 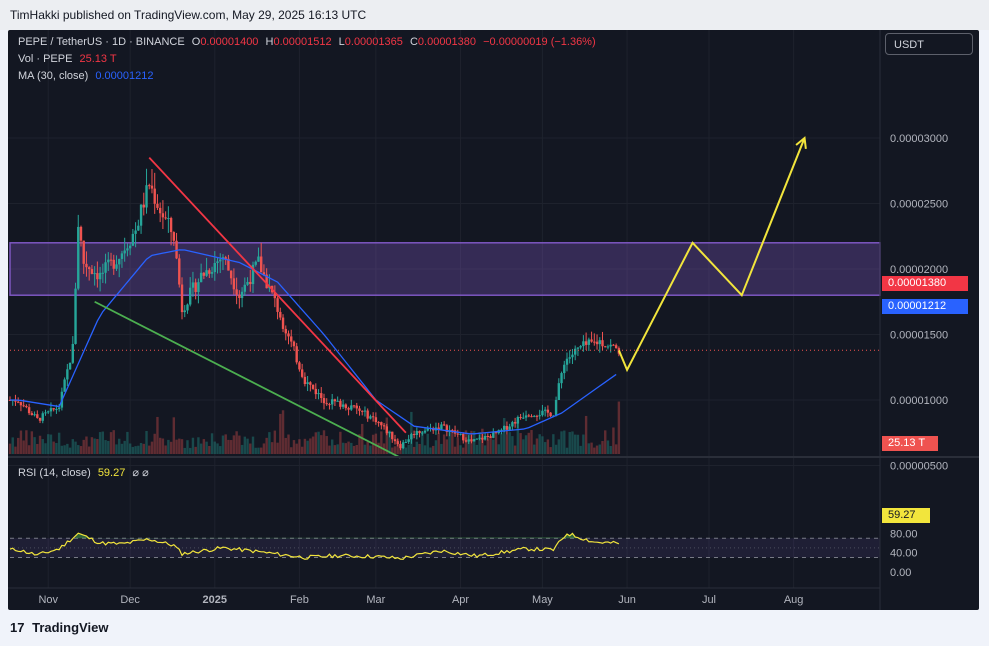 I want to click on x-tick-label: Apr, so click(x=460, y=600).